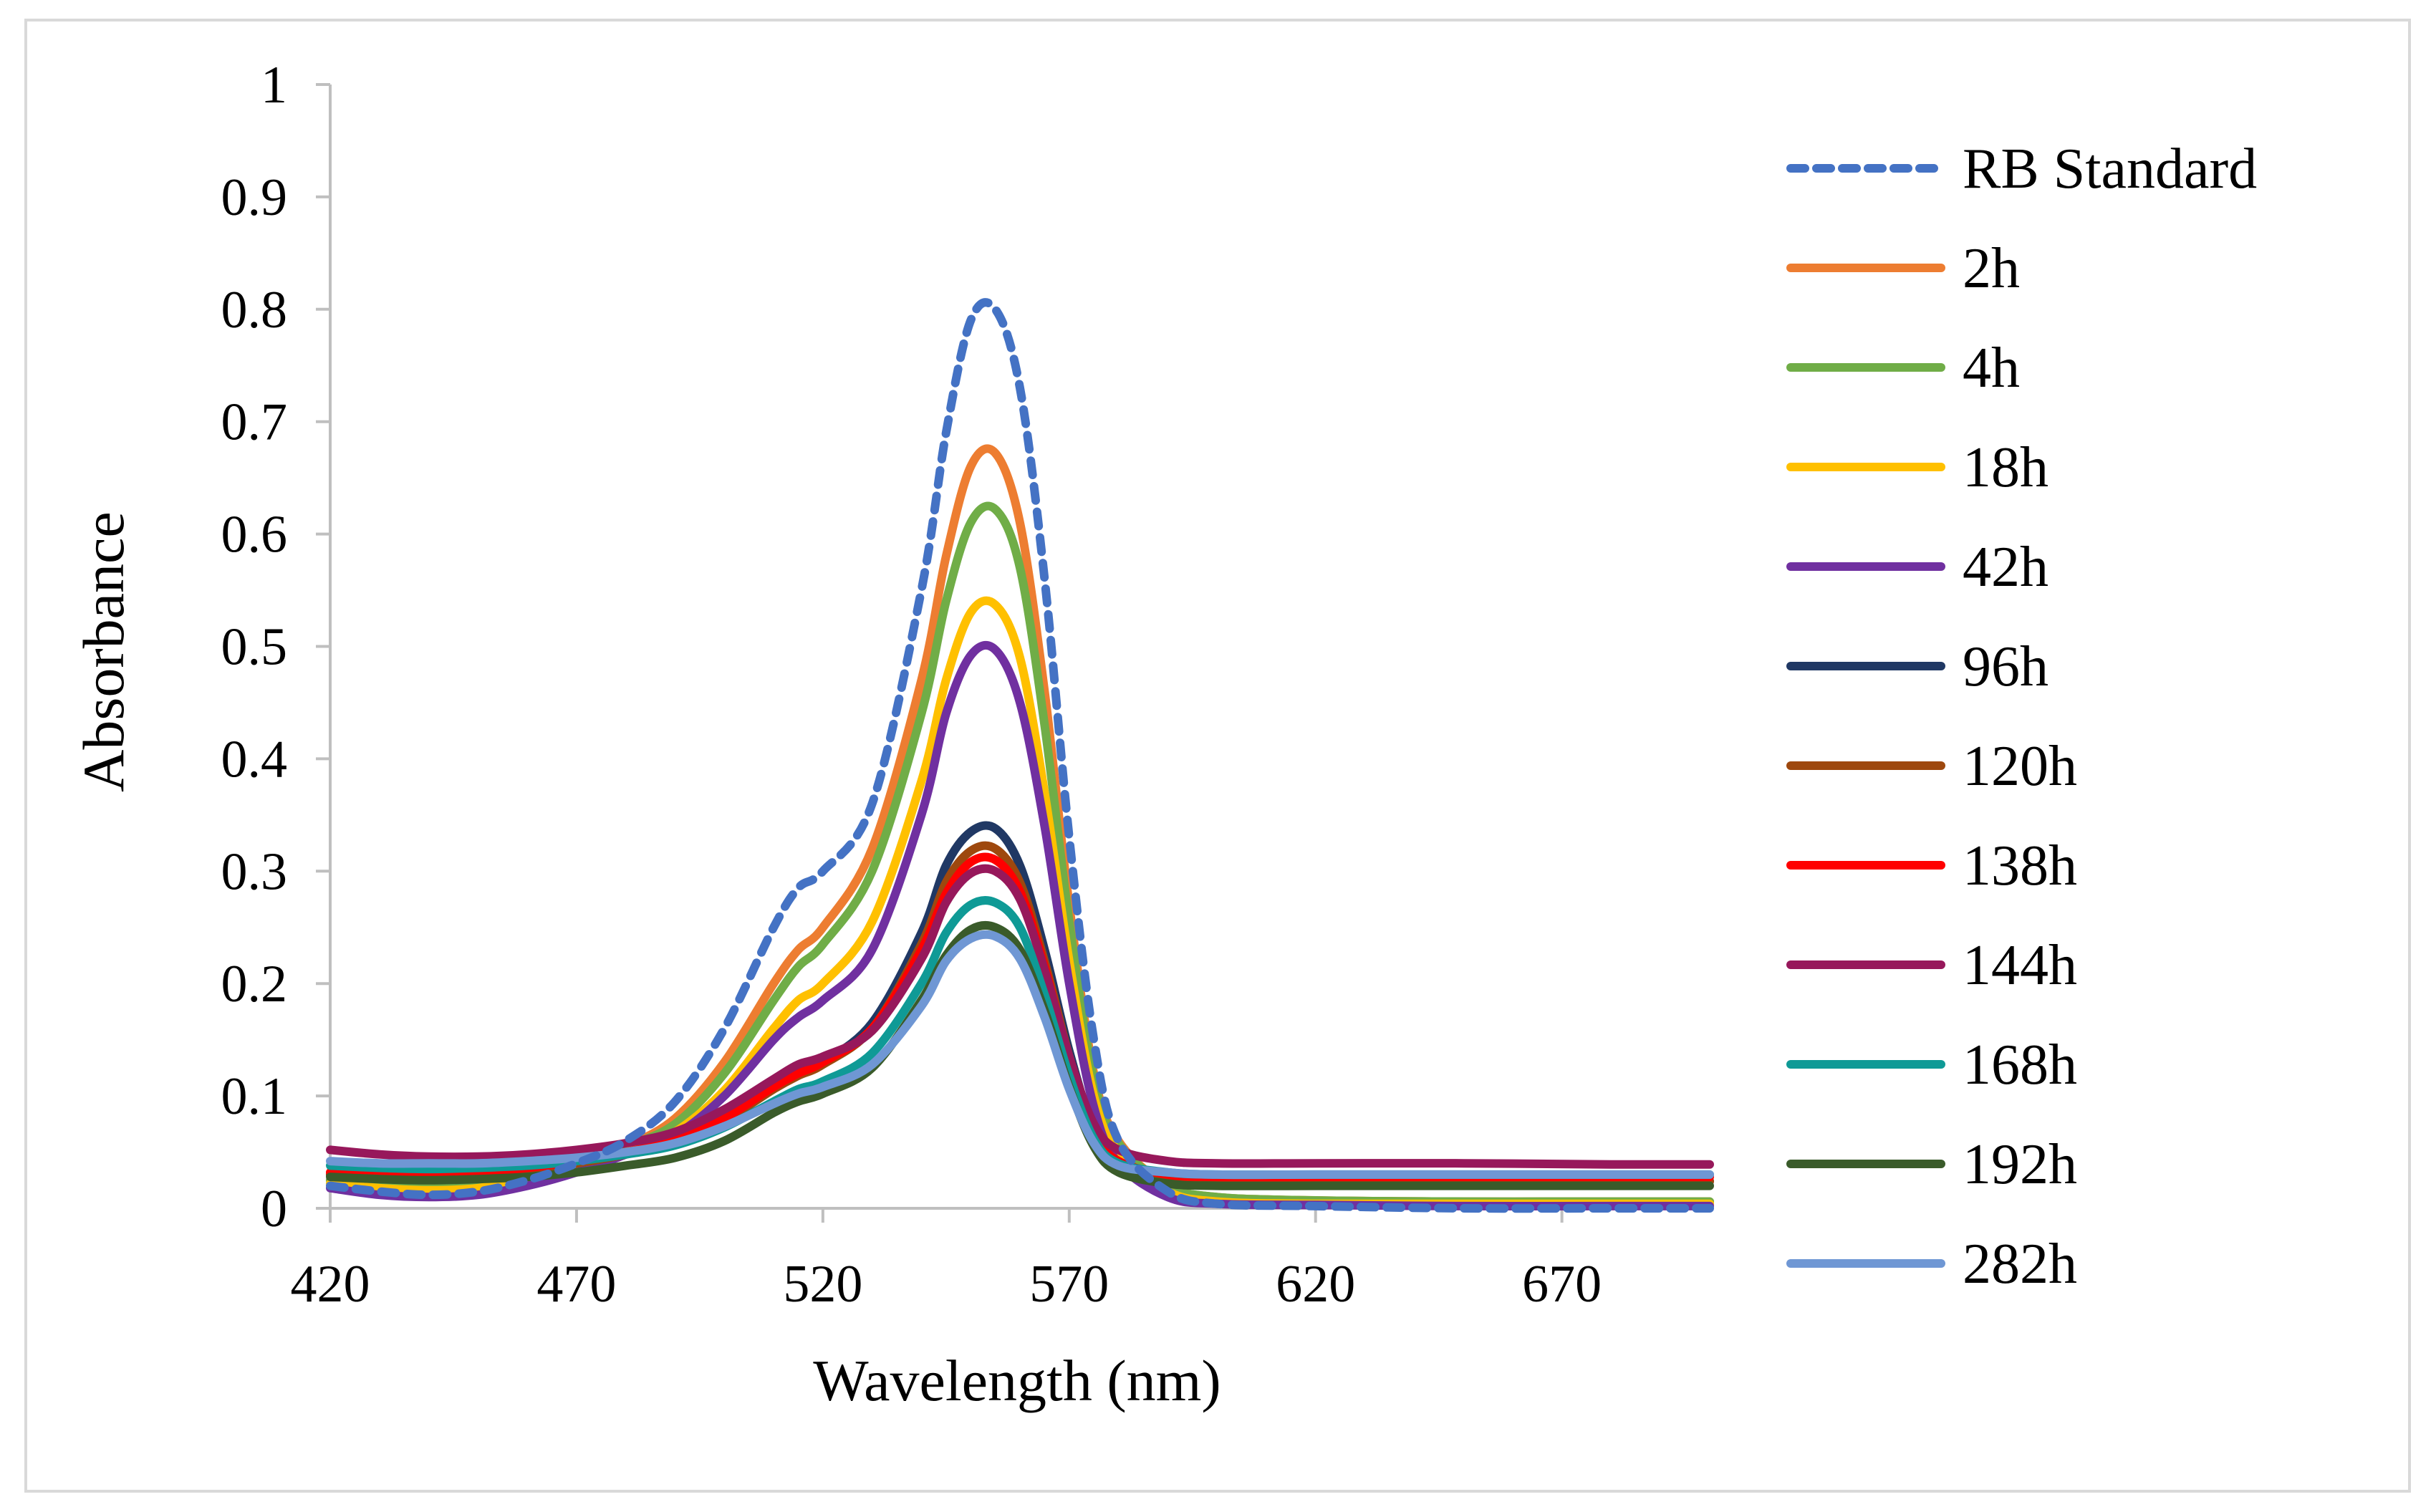 The image size is (2436, 1512). I want to click on legend-label-rb-standard: RB Standard, so click(2110, 169).